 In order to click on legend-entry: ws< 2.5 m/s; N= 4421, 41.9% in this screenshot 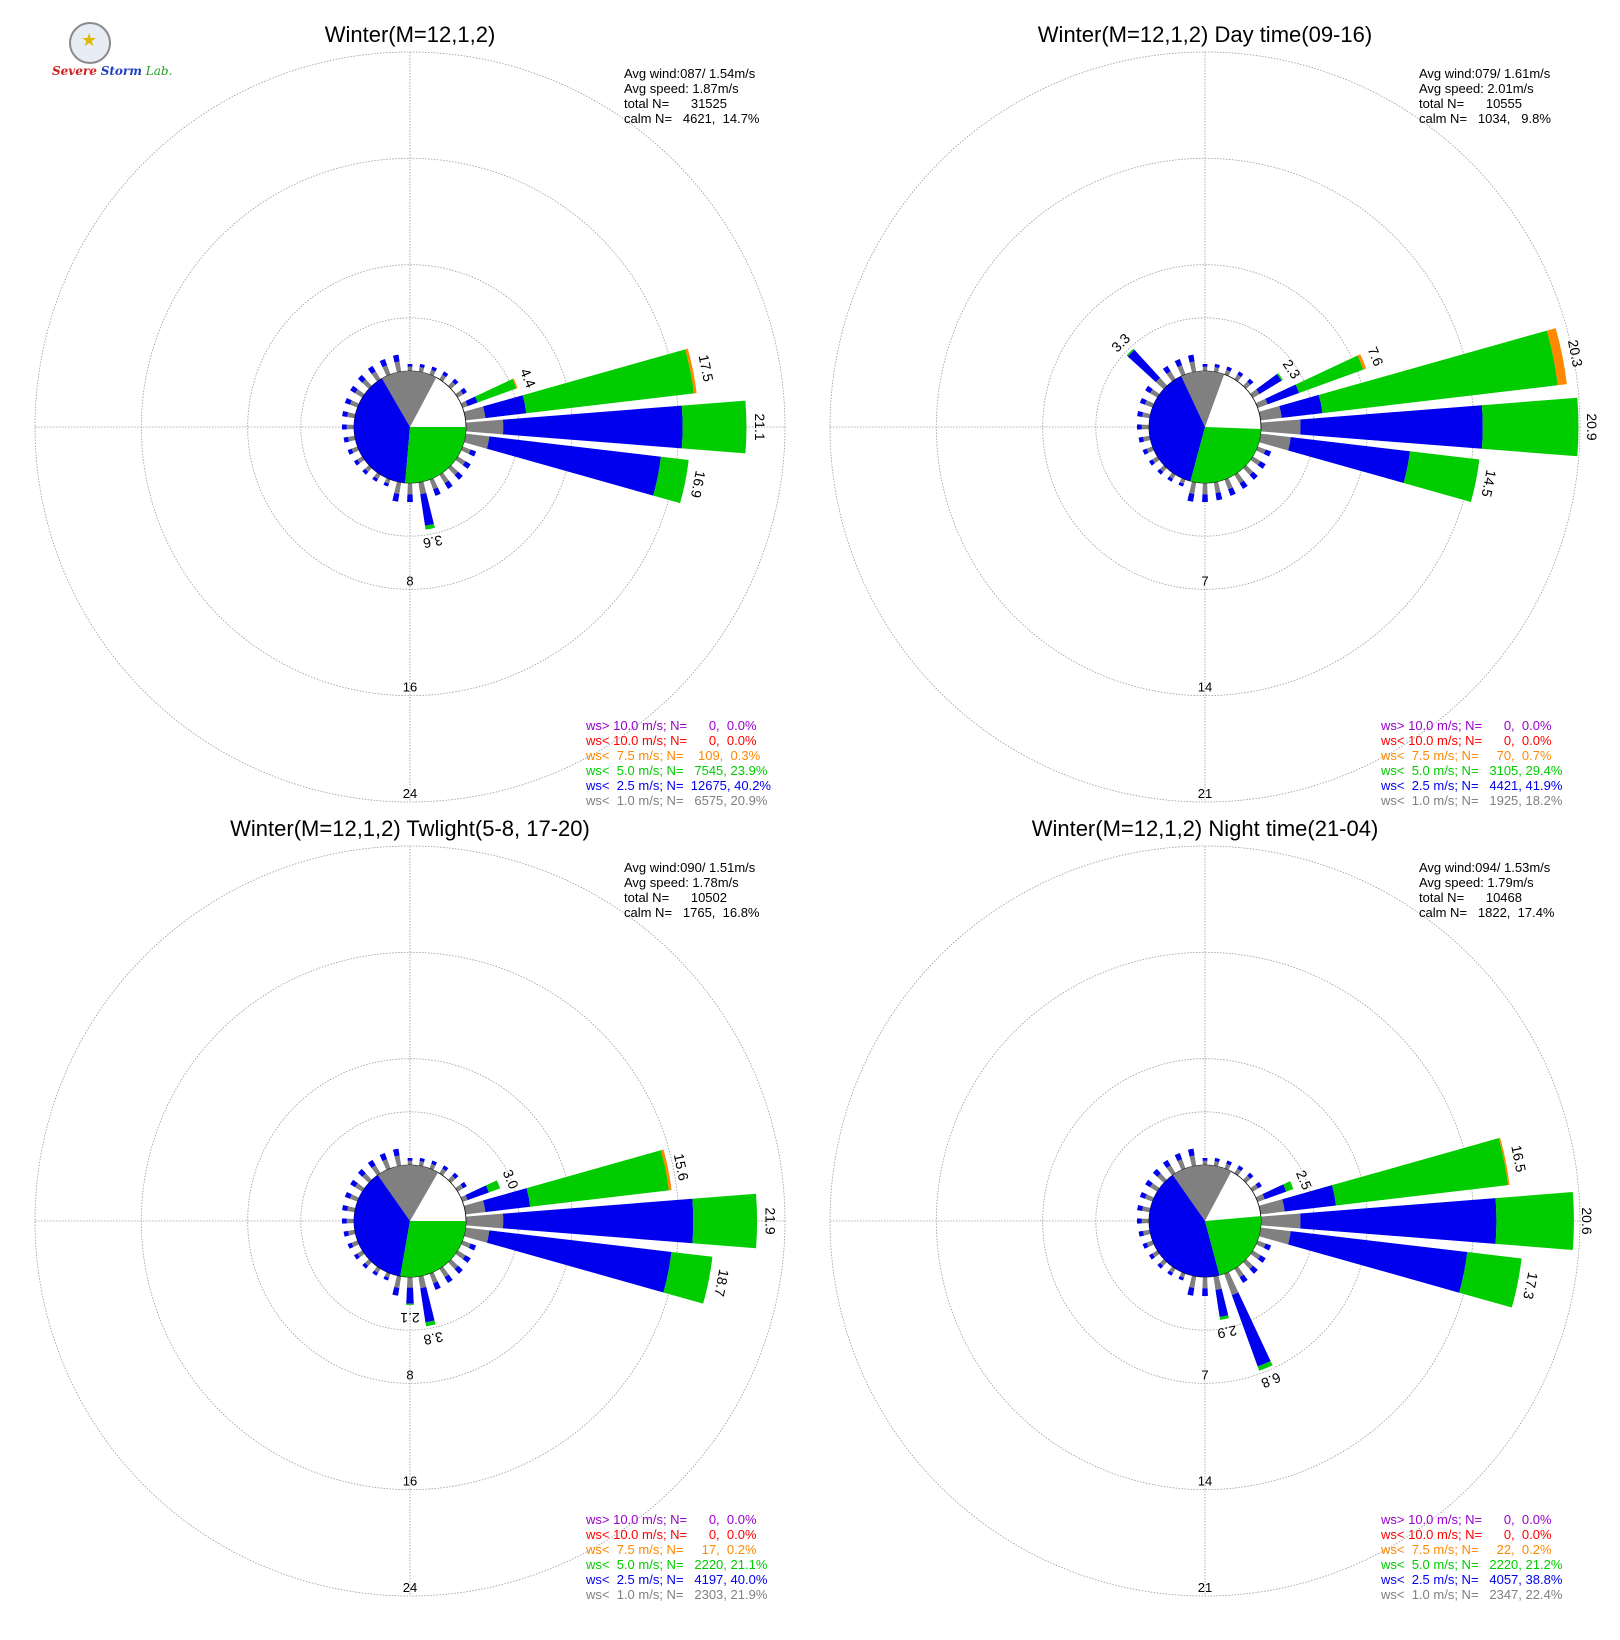, I will do `click(1471, 785)`.